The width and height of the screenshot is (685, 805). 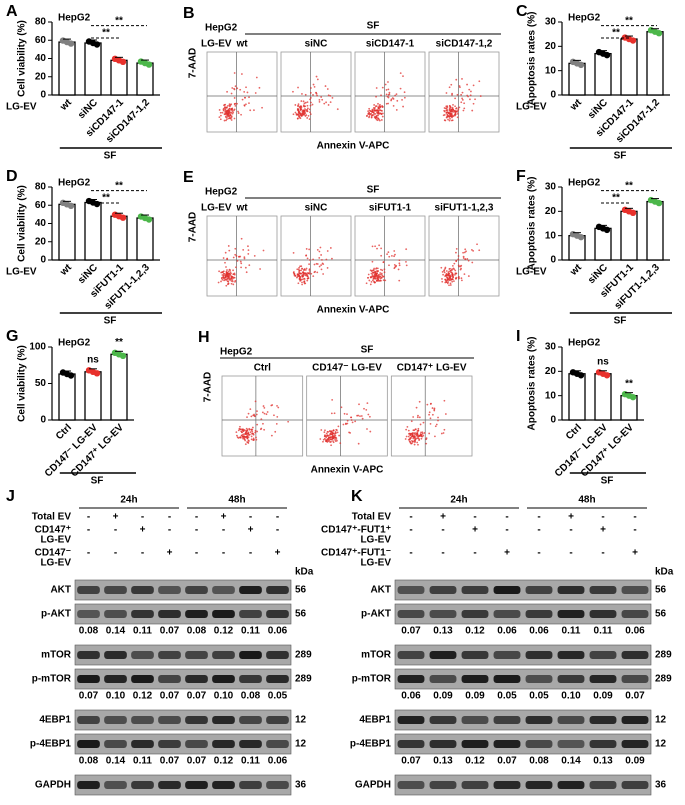 What do you see at coordinates (22, 383) in the screenshot?
I see `y-axis-label: Cell viability (%)` at bounding box center [22, 383].